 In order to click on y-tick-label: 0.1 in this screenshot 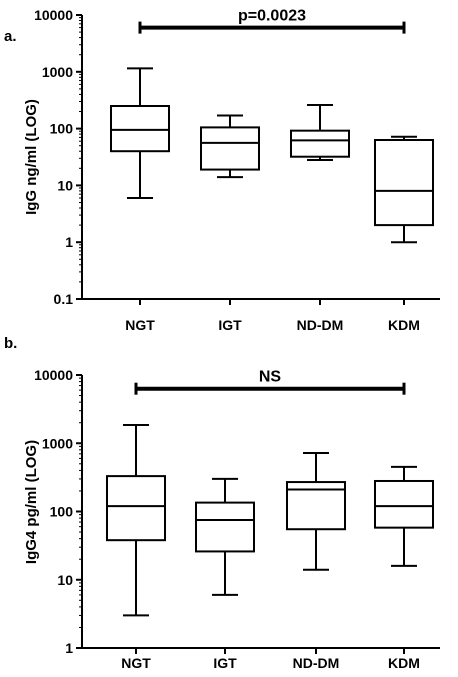, I will do `click(64, 299)`.